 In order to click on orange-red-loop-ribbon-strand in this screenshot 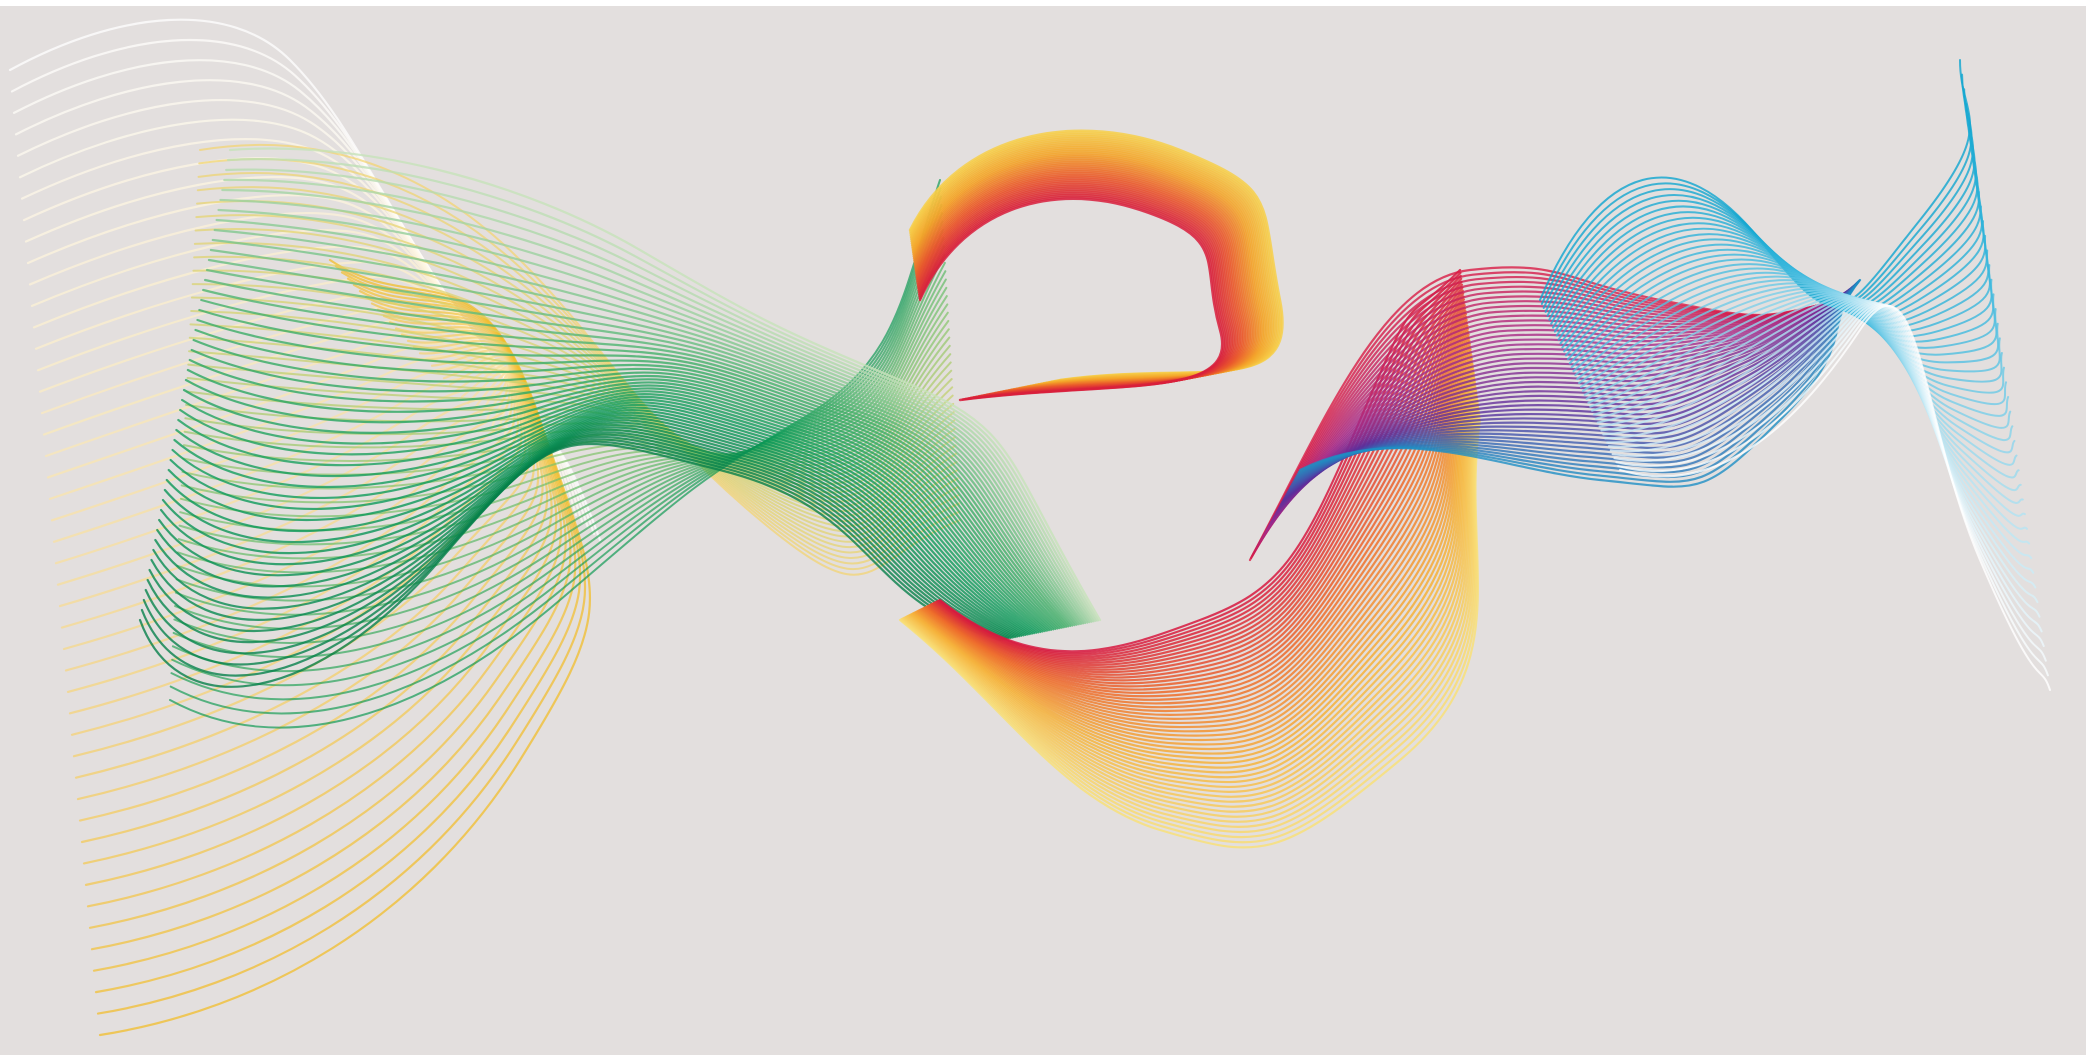, I will do `click(1071, 299)`.